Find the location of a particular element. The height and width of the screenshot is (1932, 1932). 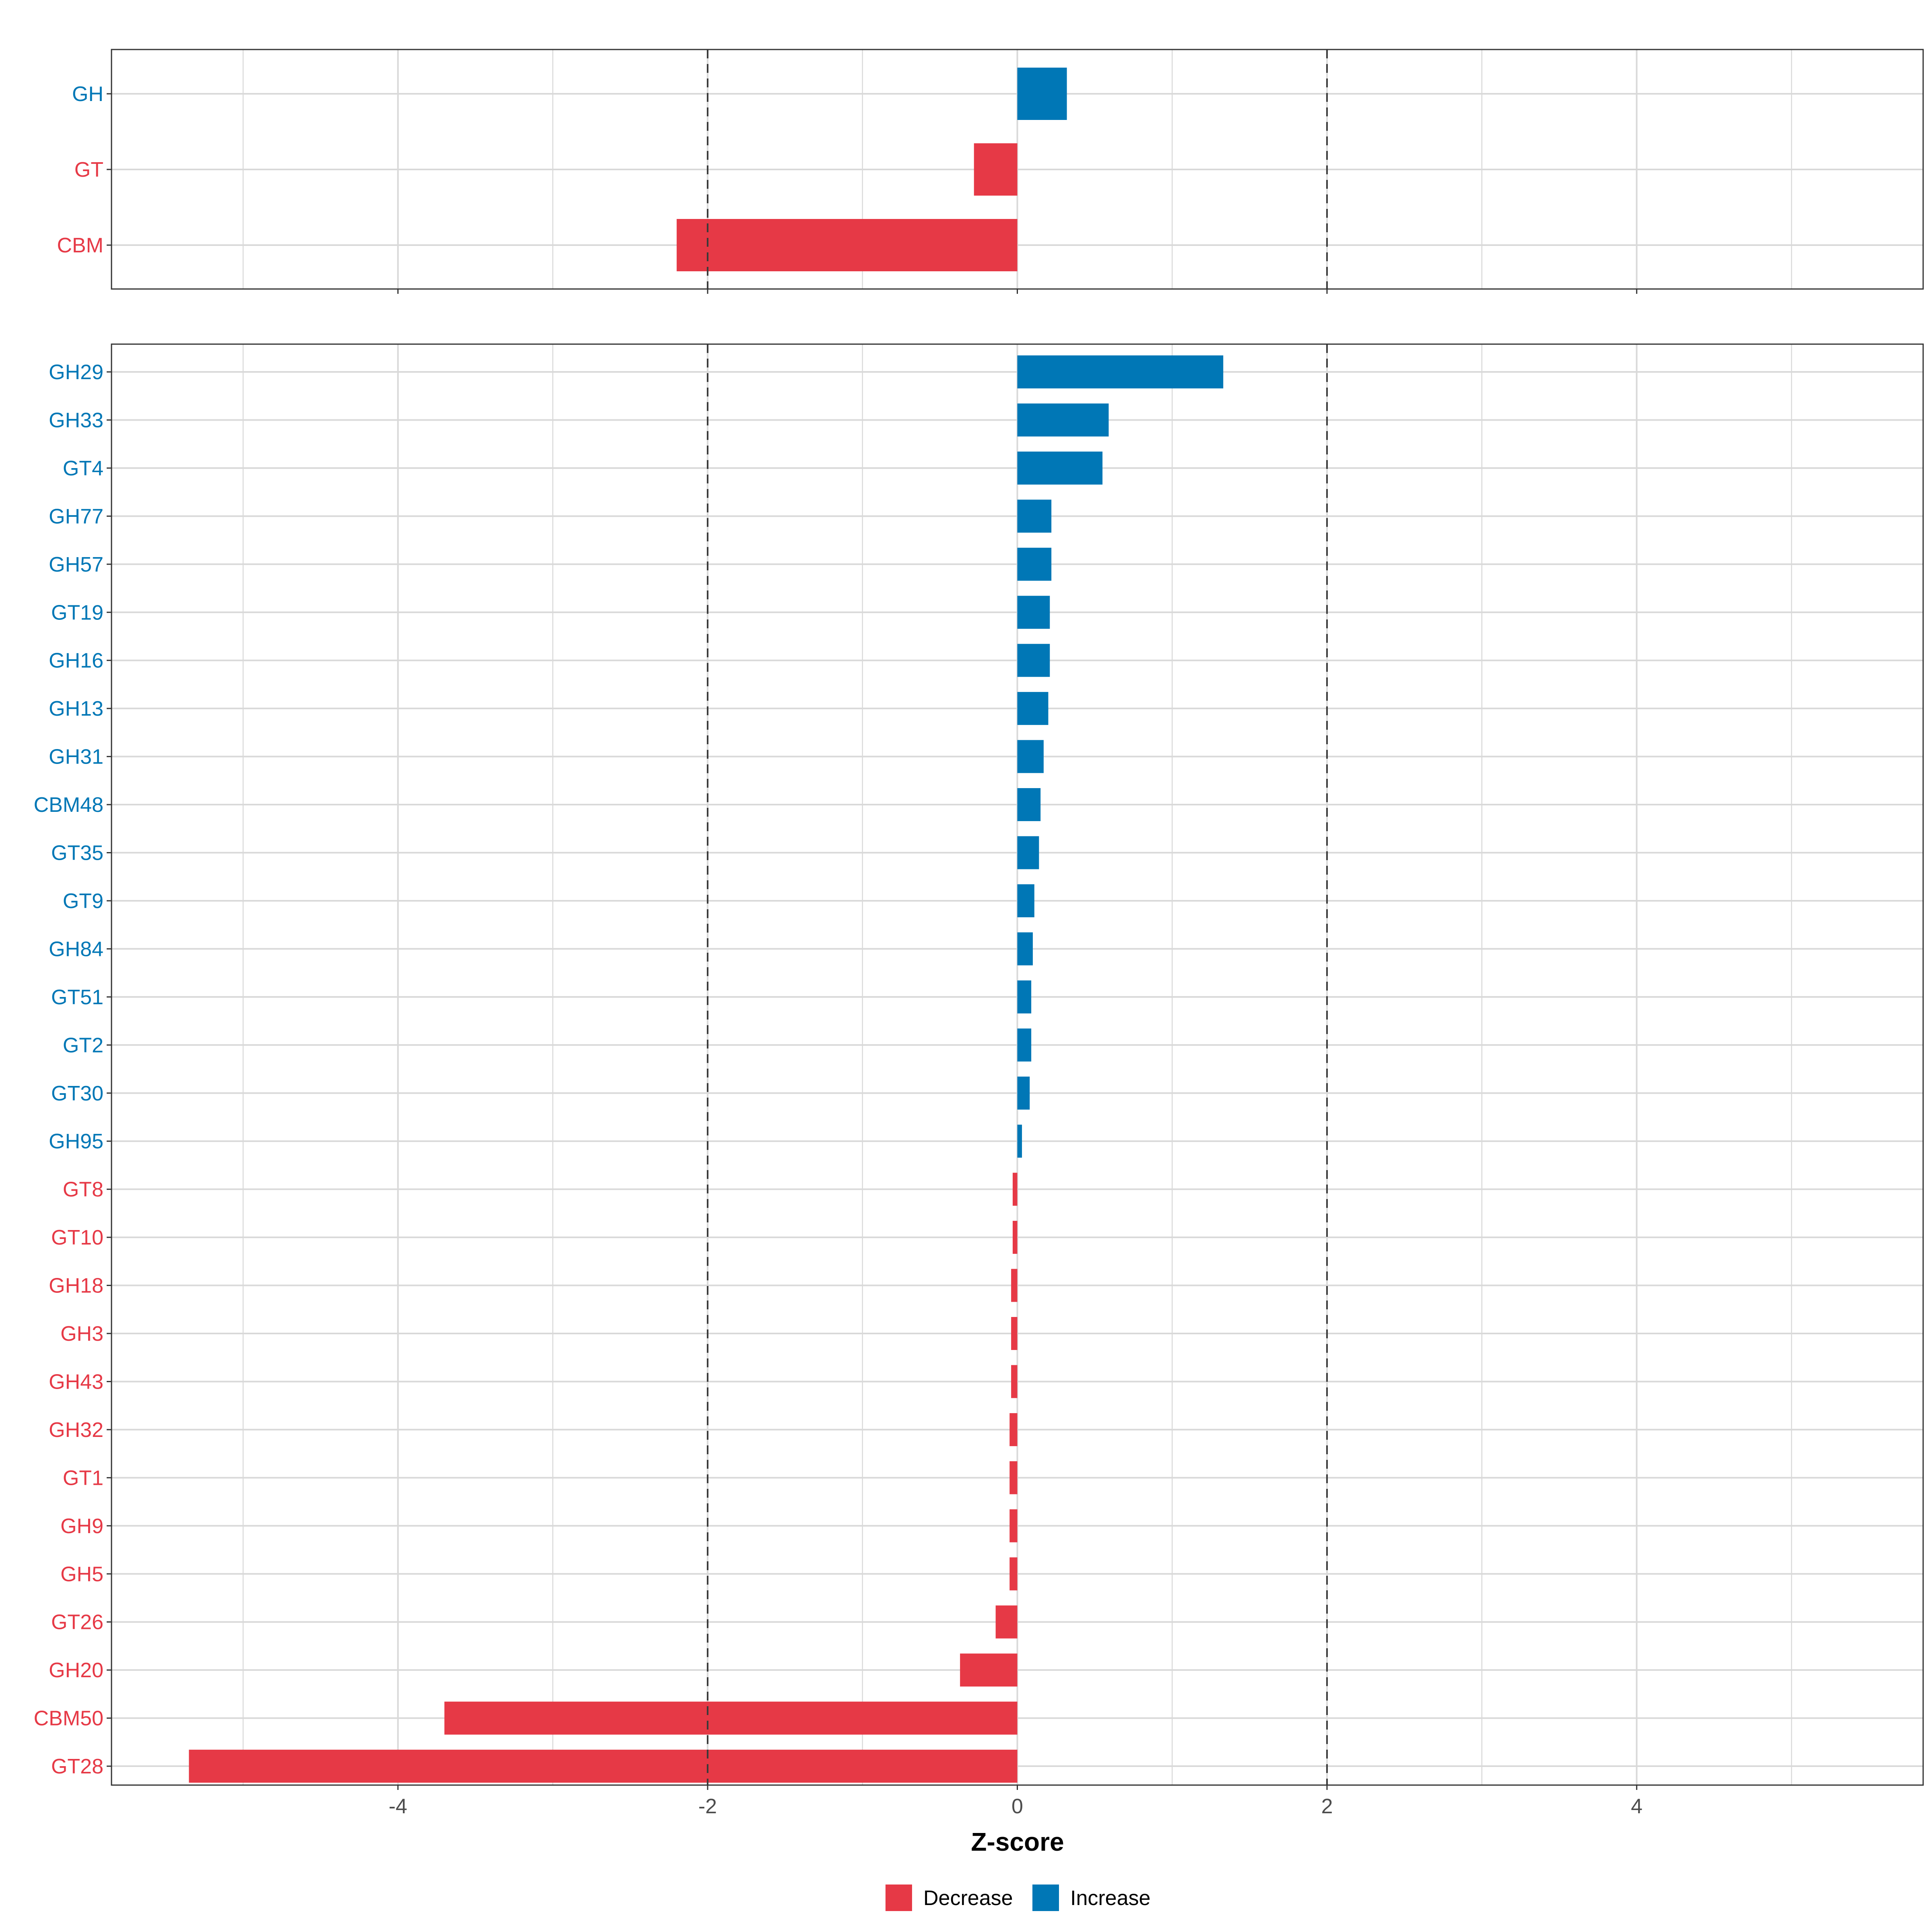

bar-gh20 is located at coordinates (989, 1670).